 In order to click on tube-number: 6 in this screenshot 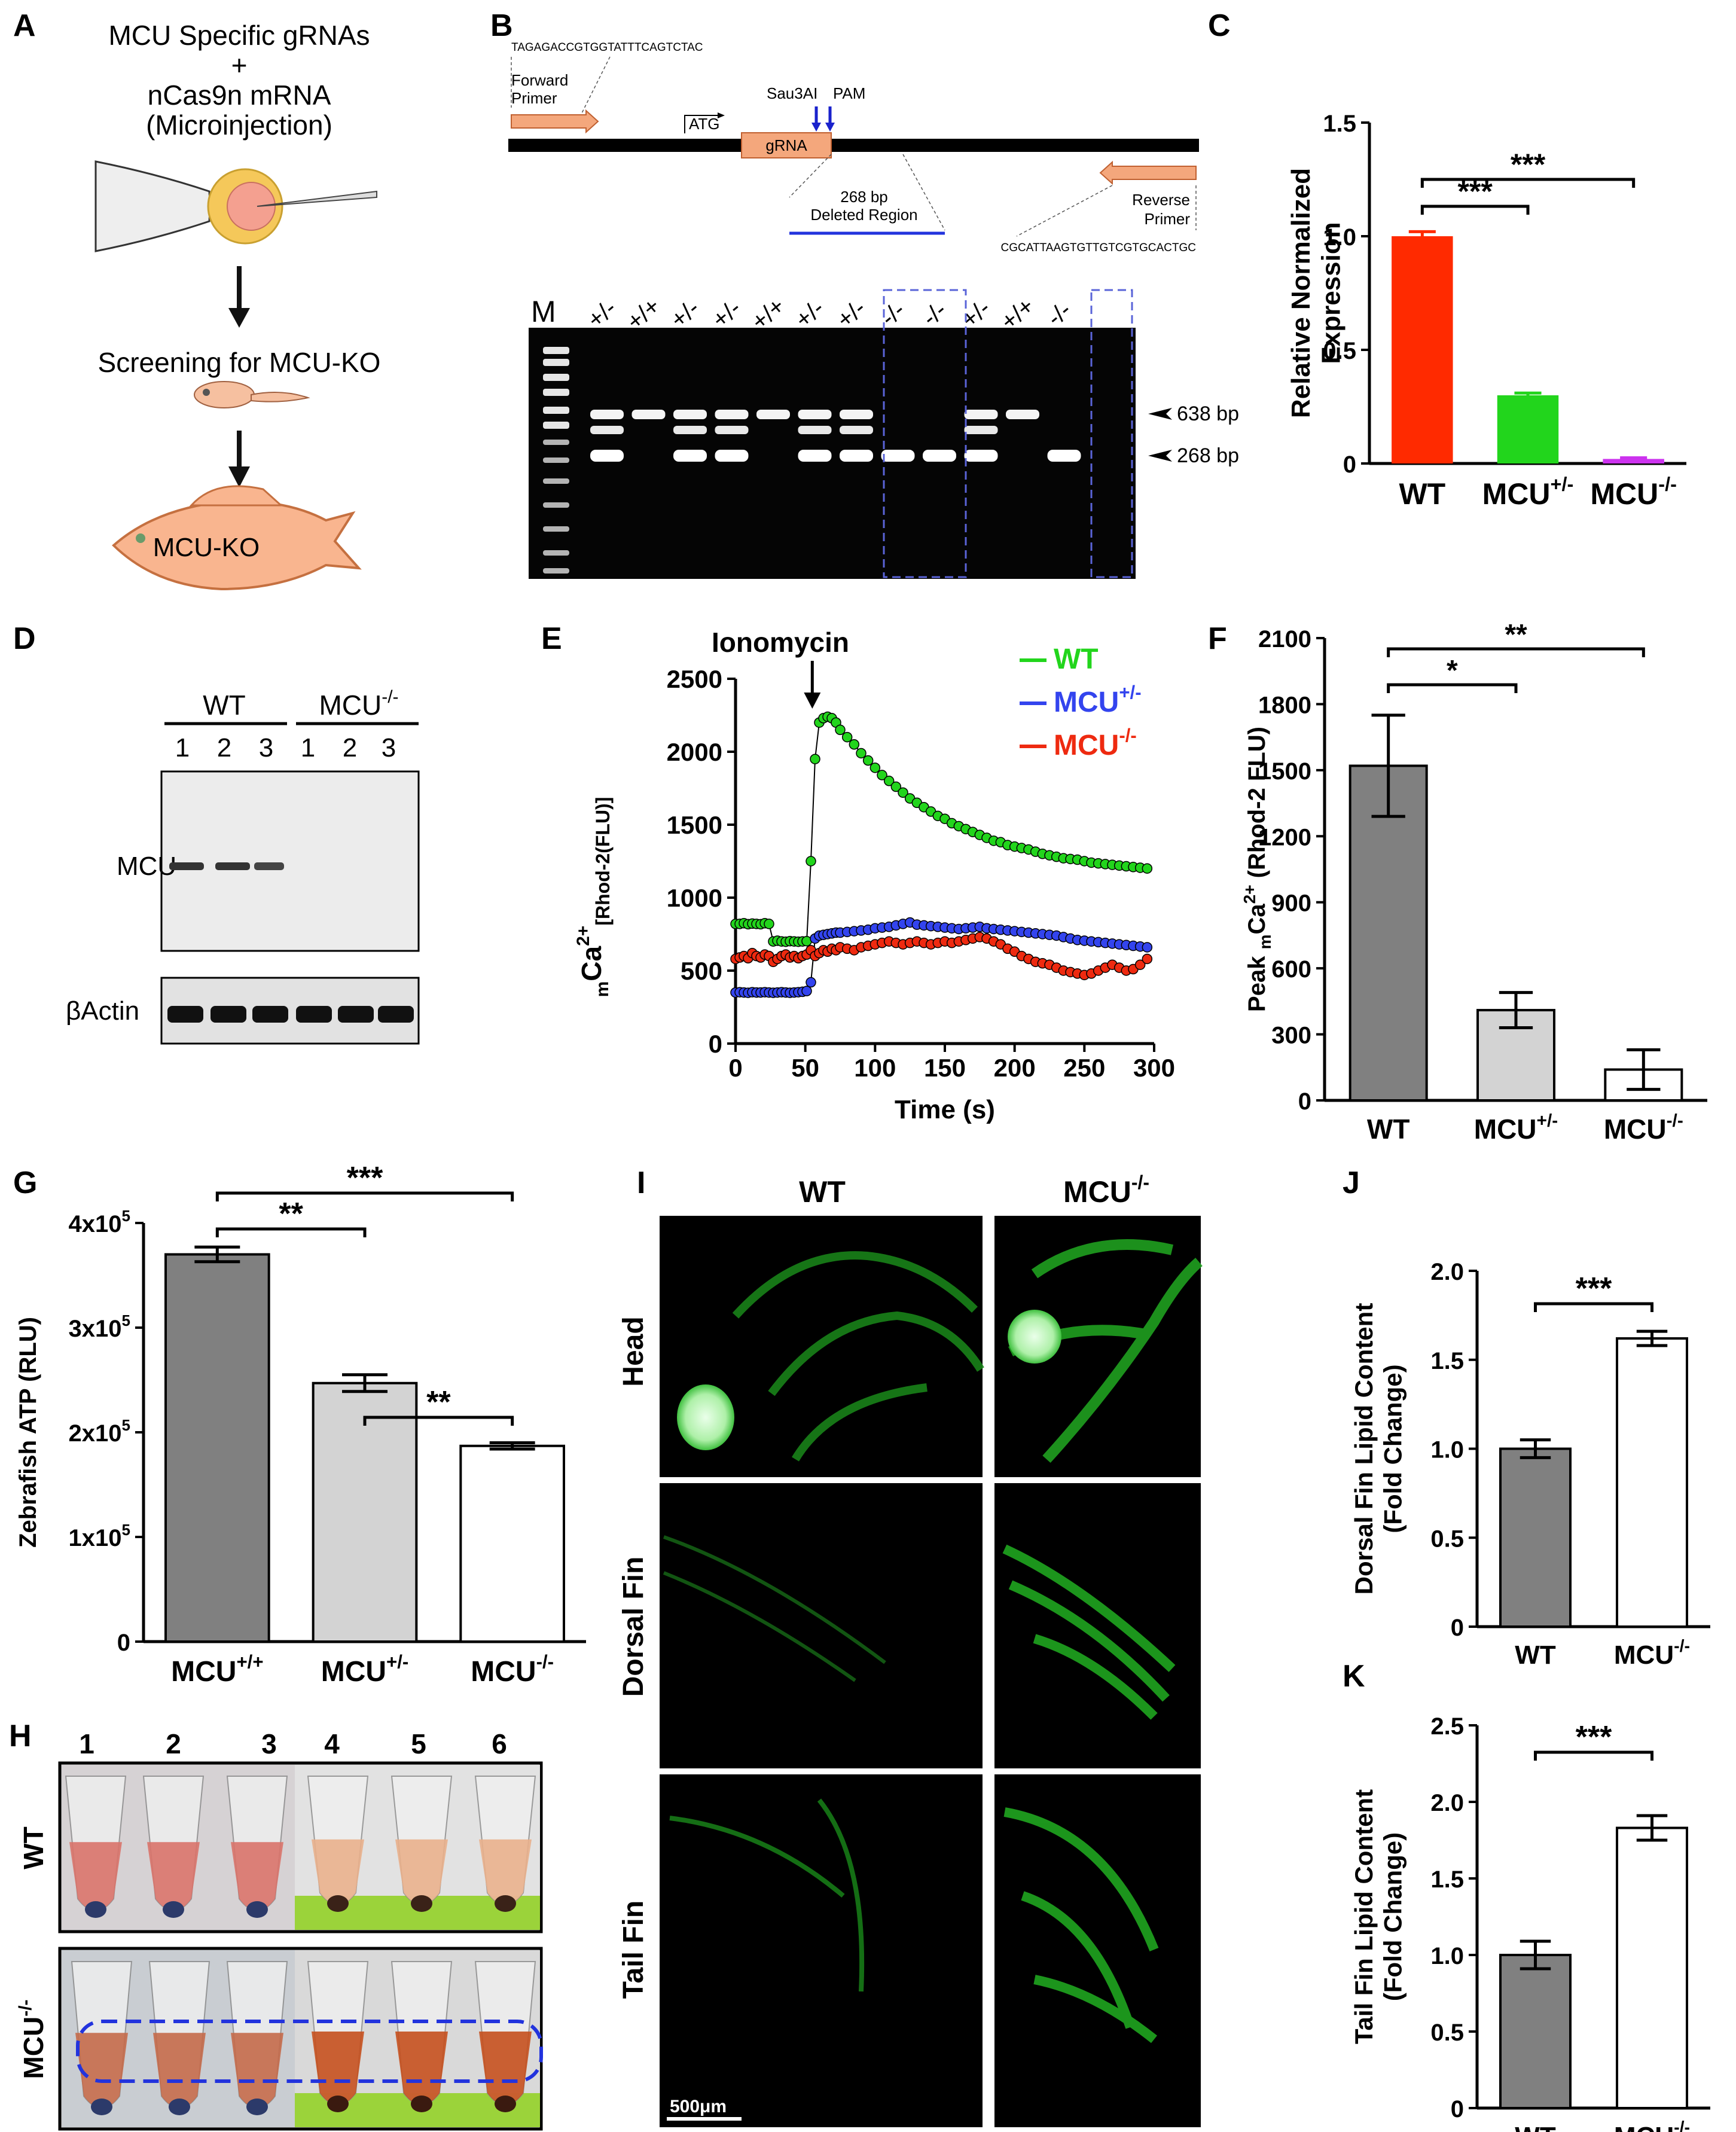, I will do `click(500, 1744)`.